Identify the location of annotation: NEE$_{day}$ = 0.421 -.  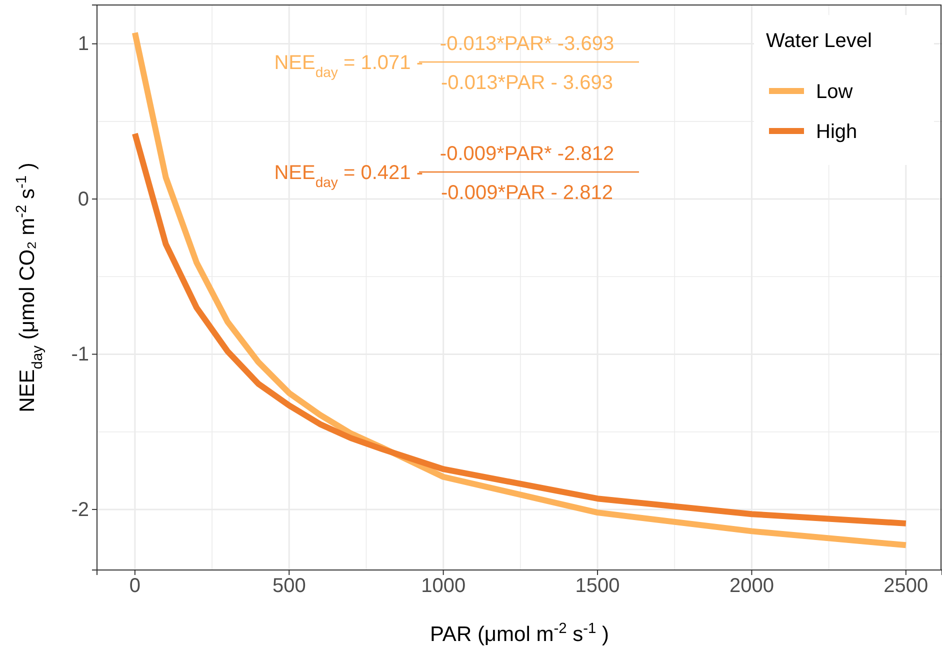
(348, 176).